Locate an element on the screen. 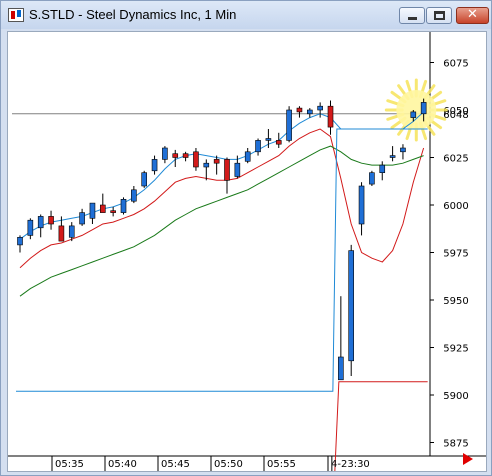 The image size is (492, 476). price-tick-label: 6025 is located at coordinates (455, 159).